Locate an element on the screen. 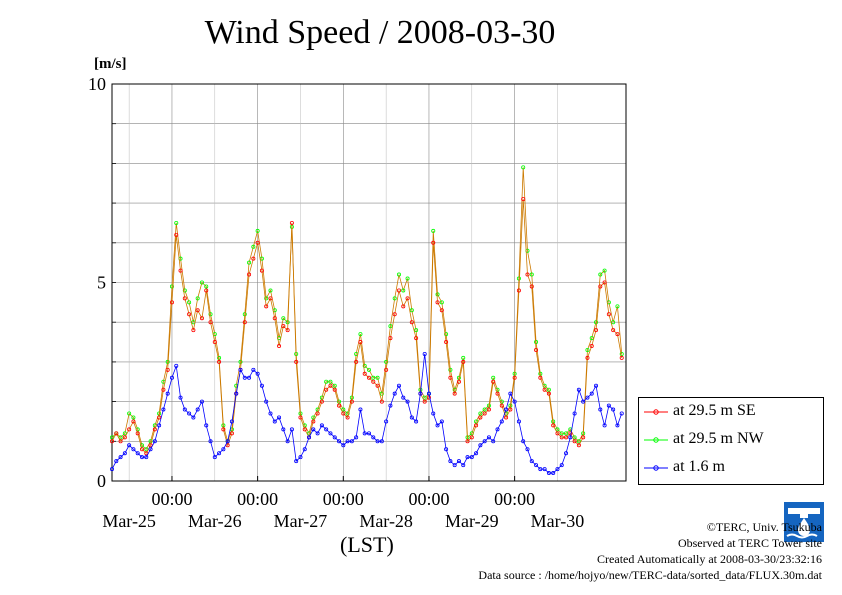 The height and width of the screenshot is (595, 842). legend-label-se: at 29.5 m SE is located at coordinates (714, 410).